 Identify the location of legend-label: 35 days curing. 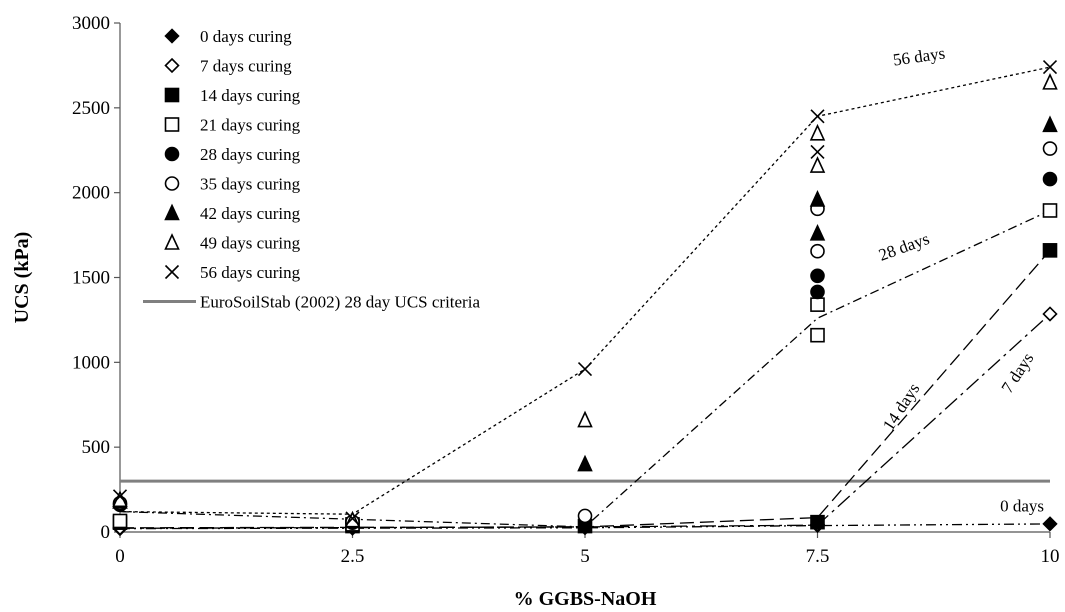
(250, 184).